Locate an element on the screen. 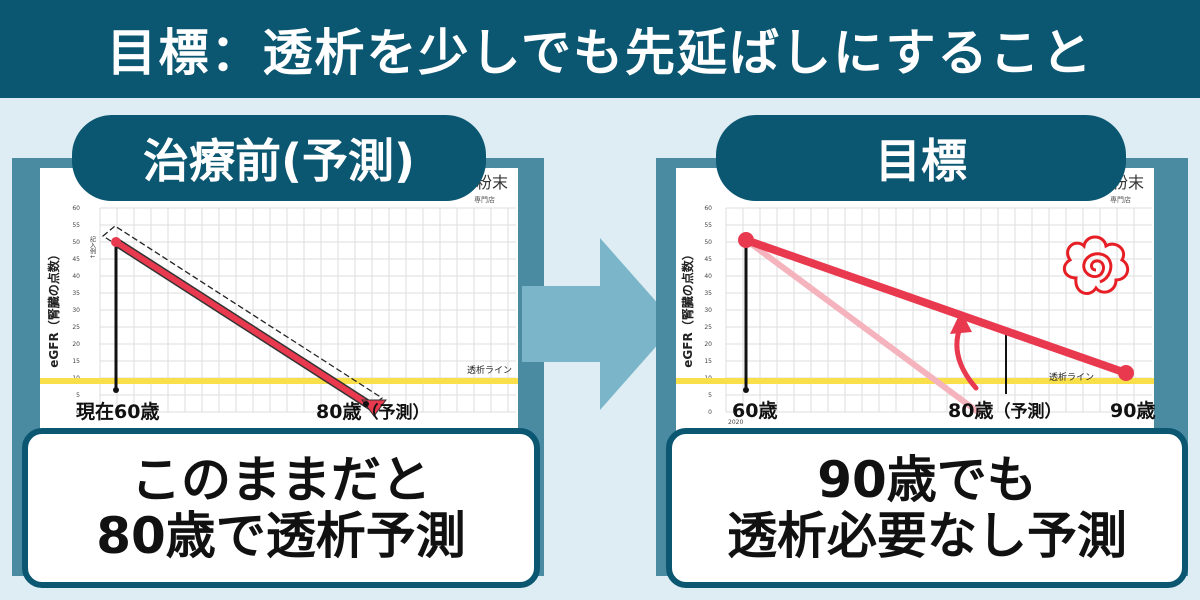 This screenshot has width=1200, height=600. page-title: 目標：透析を少しでも先延ばしにすること is located at coordinates (600, 53).